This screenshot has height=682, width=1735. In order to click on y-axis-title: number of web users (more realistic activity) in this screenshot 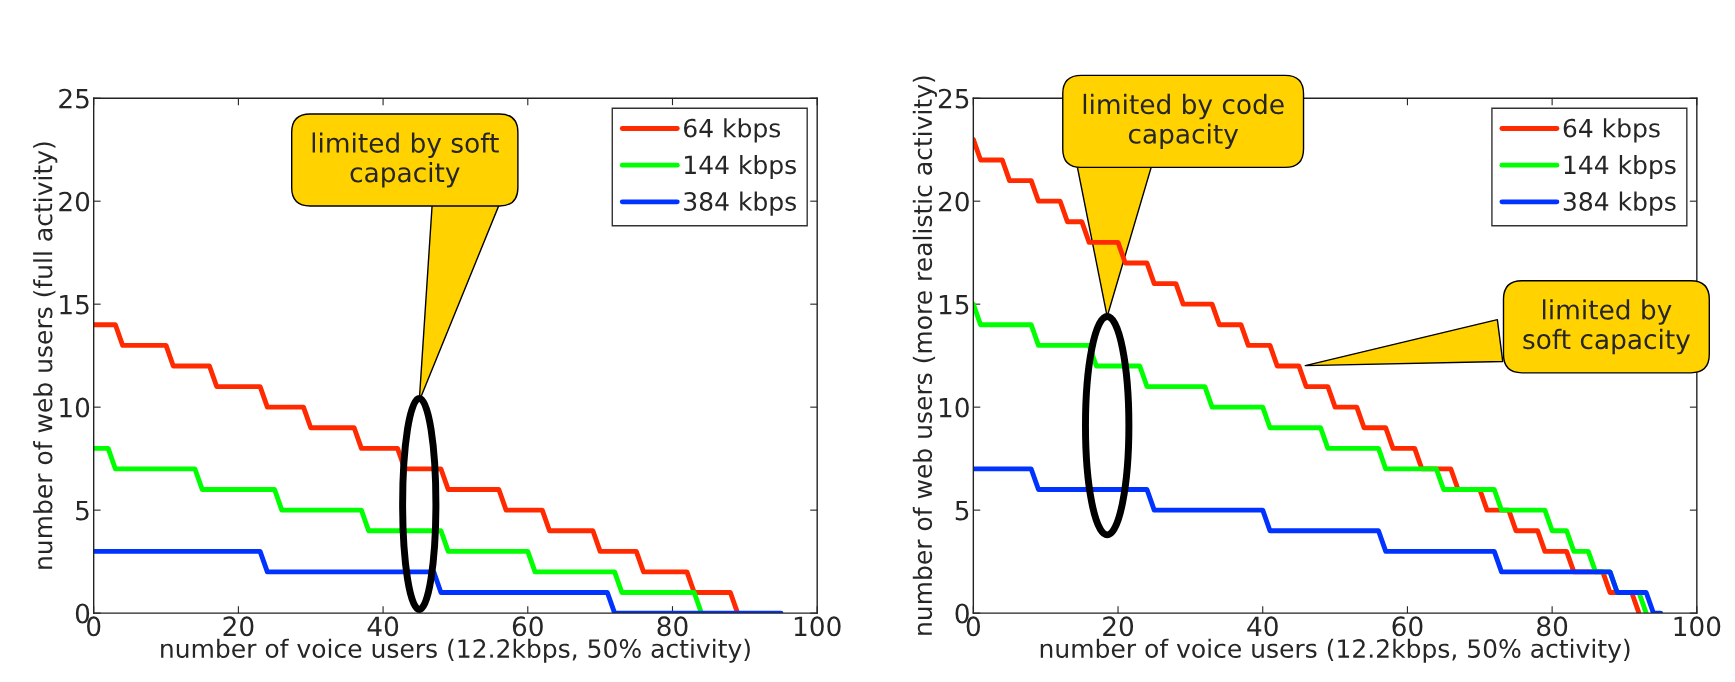, I will do `click(924, 355)`.